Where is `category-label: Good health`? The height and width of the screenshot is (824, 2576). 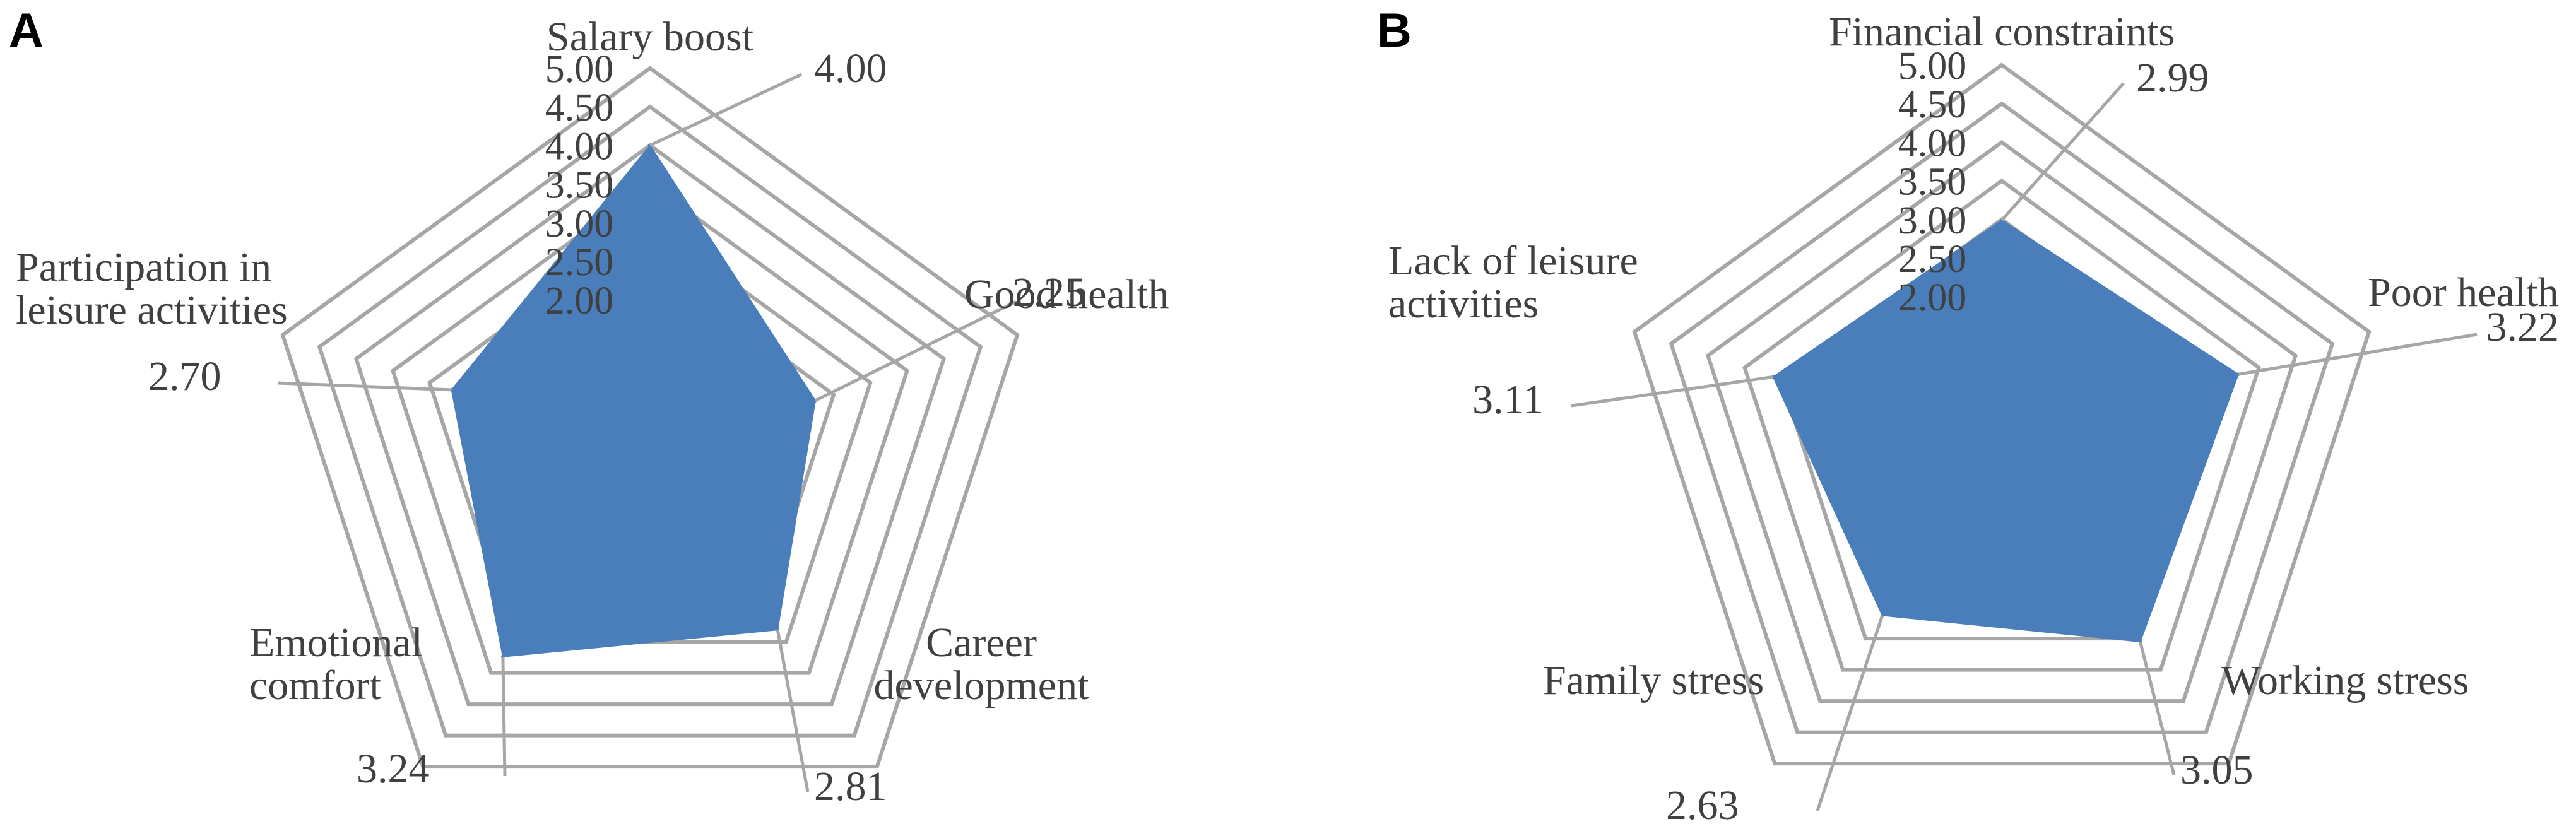
category-label: Good health is located at coordinates (1066, 294).